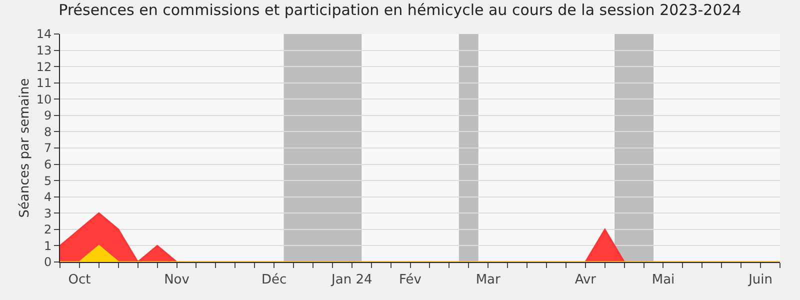 The width and height of the screenshot is (800, 300). I want to click on x-tick-label: Mai, so click(663, 280).